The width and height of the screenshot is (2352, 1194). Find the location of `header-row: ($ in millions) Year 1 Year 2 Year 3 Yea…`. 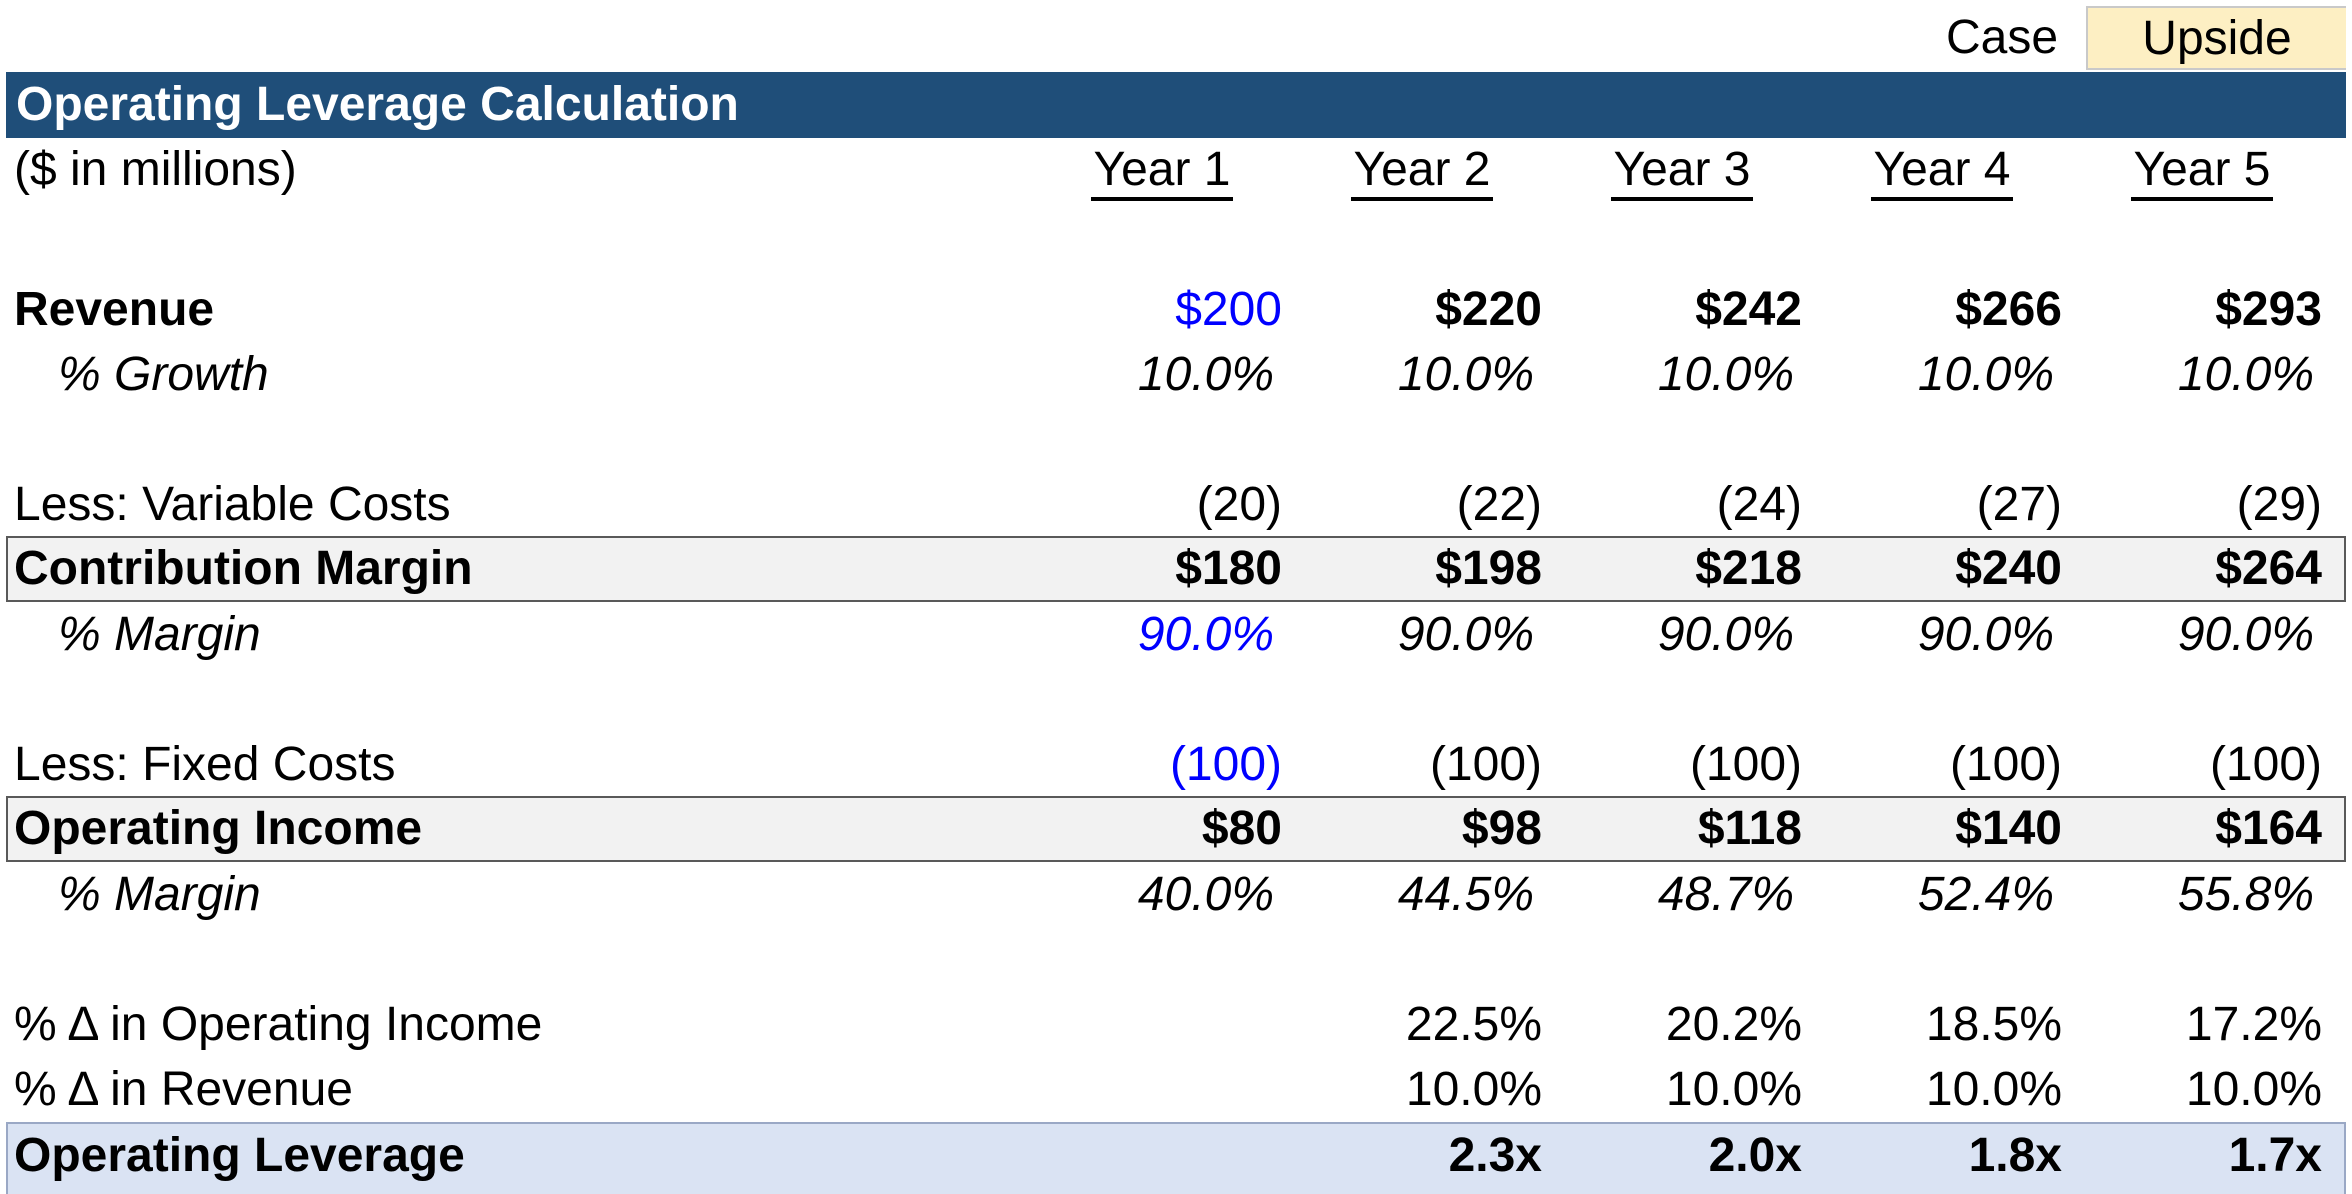

header-row: ($ in millions) Year 1 Year 2 Year 3 Yea… is located at coordinates (1176, 170).